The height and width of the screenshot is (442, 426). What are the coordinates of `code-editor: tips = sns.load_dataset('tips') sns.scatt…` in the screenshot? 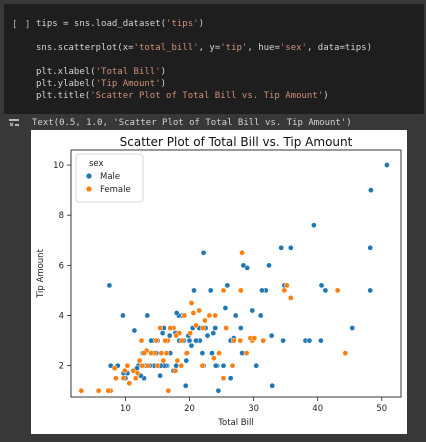 It's located at (204, 60).